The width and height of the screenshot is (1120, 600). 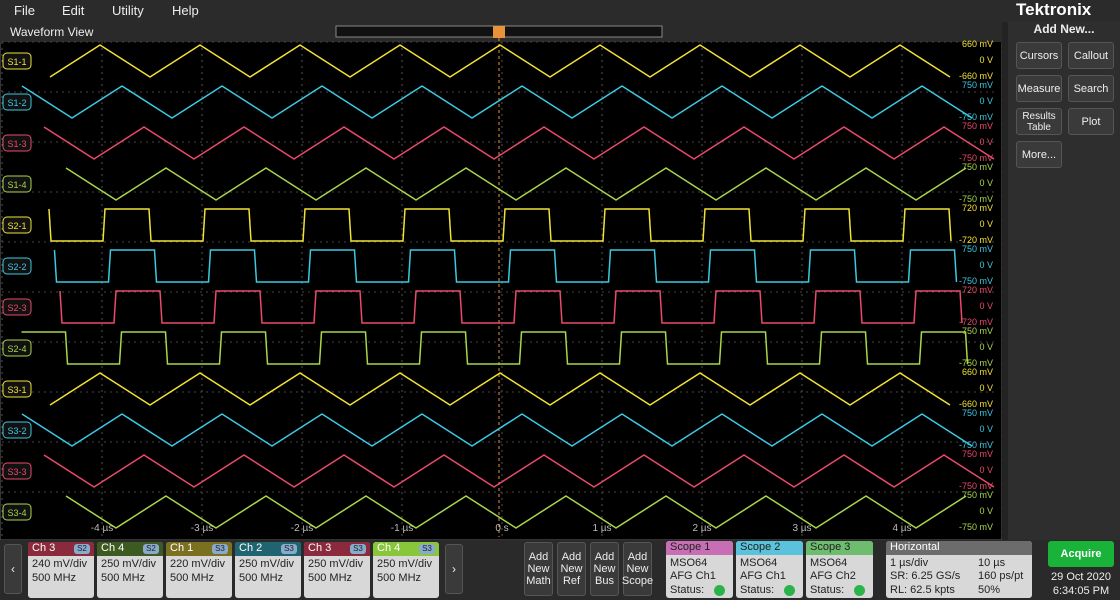 What do you see at coordinates (402, 528) in the screenshot?
I see `time-label: -1 µs` at bounding box center [402, 528].